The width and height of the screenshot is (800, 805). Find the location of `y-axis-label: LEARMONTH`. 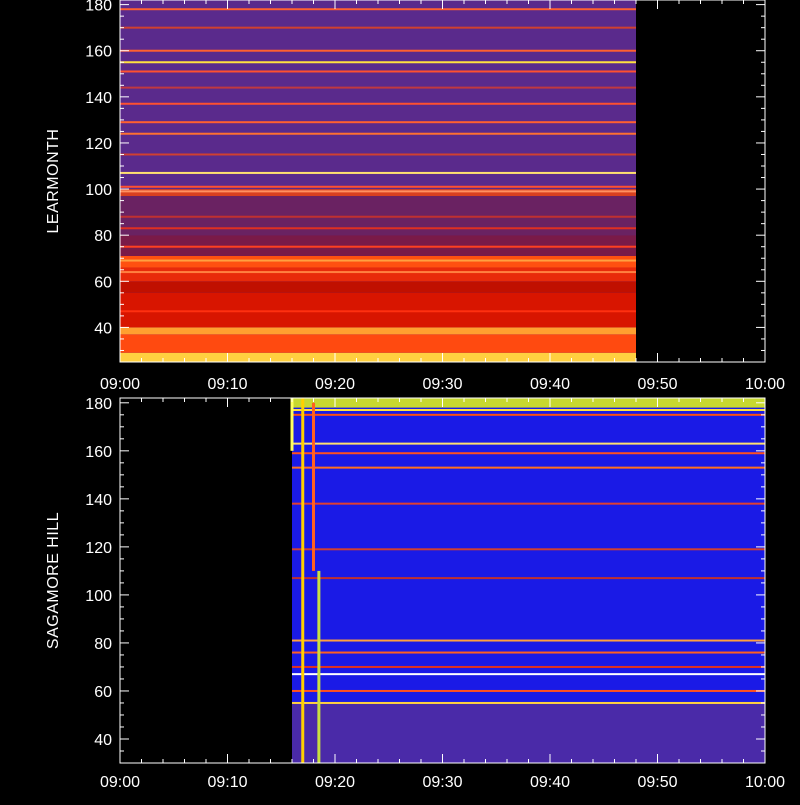

y-axis-label: LEARMONTH is located at coordinates (53, 181).